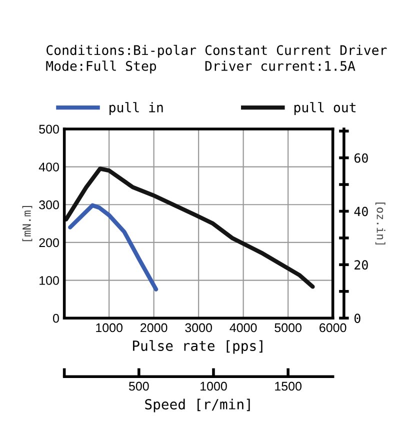 This screenshot has width=415, height=427. Describe the element at coordinates (213, 386) in the screenshot. I see `x2-tick-label: 1000` at that location.